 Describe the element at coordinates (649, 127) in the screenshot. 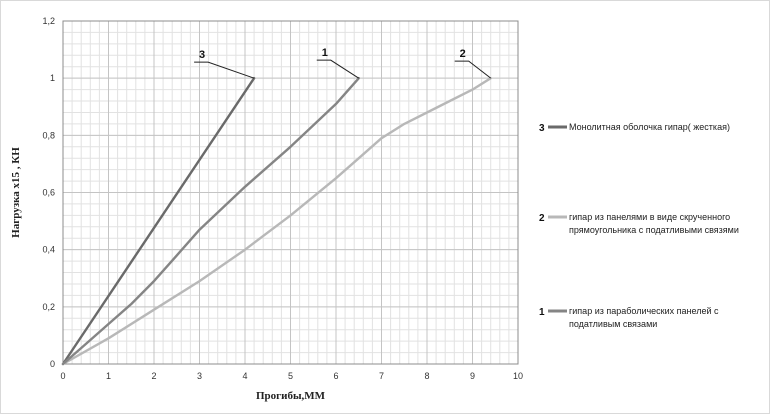

I see `legend-label-3: Монолитная оболочка гипар( жесткая)` at that location.